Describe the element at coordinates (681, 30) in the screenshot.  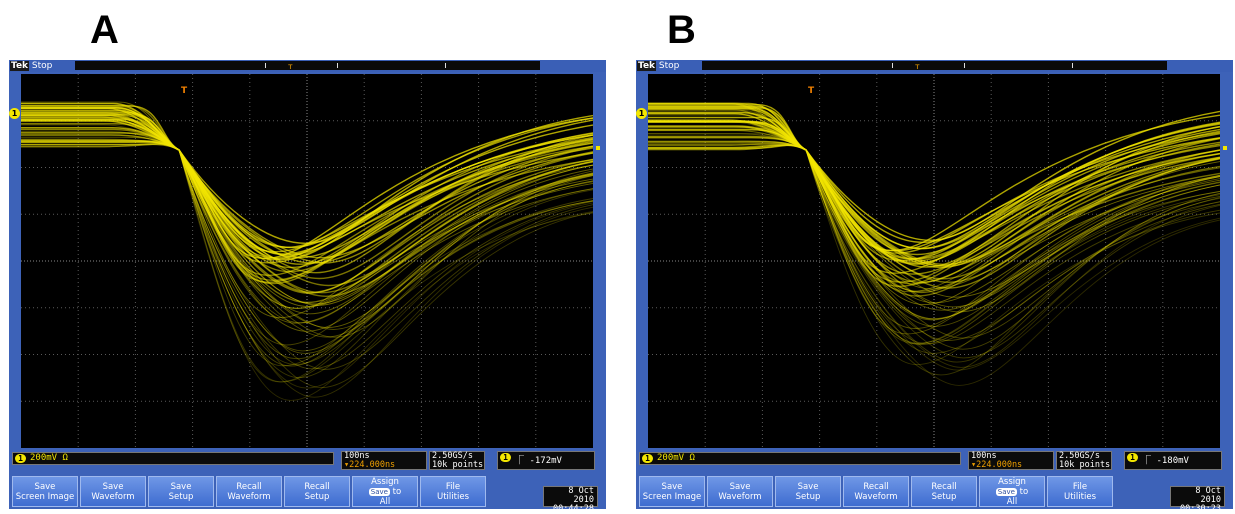
I see `panel-label-b: B` at that location.